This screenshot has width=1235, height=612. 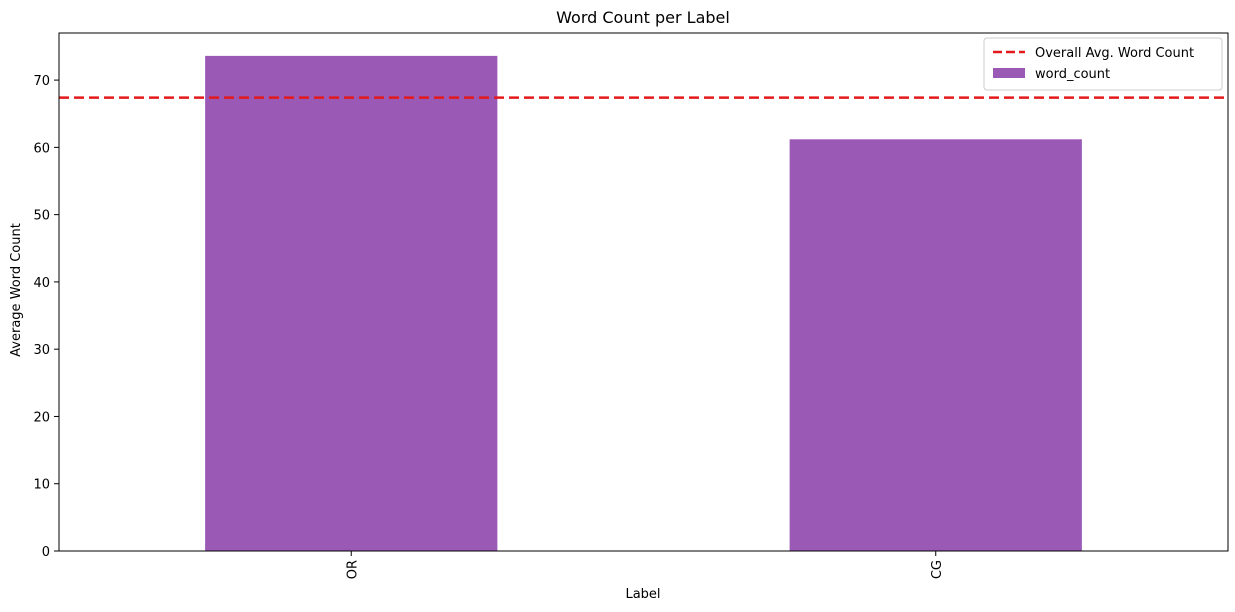 I want to click on chart-title: Word Count per Label, so click(x=643, y=17).